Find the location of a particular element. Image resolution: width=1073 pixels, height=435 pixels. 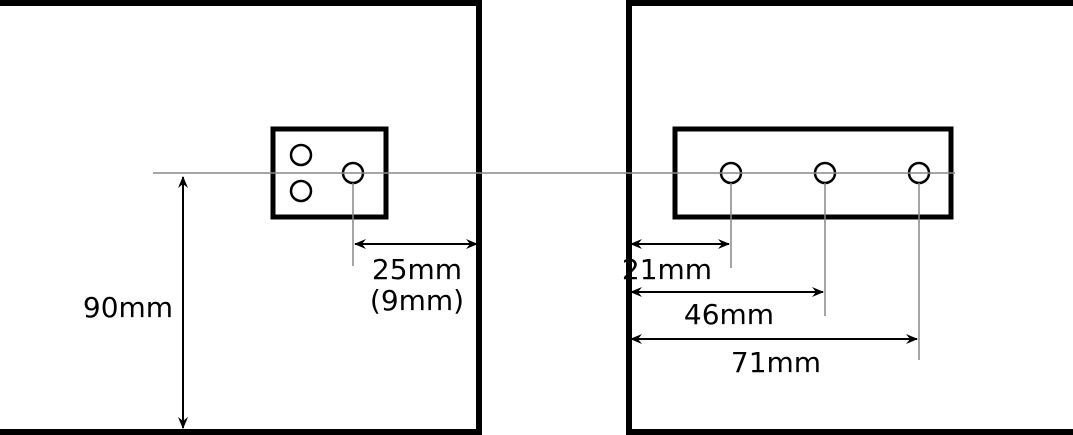

right-dimension-label-1: 21mm is located at coordinates (667, 269).